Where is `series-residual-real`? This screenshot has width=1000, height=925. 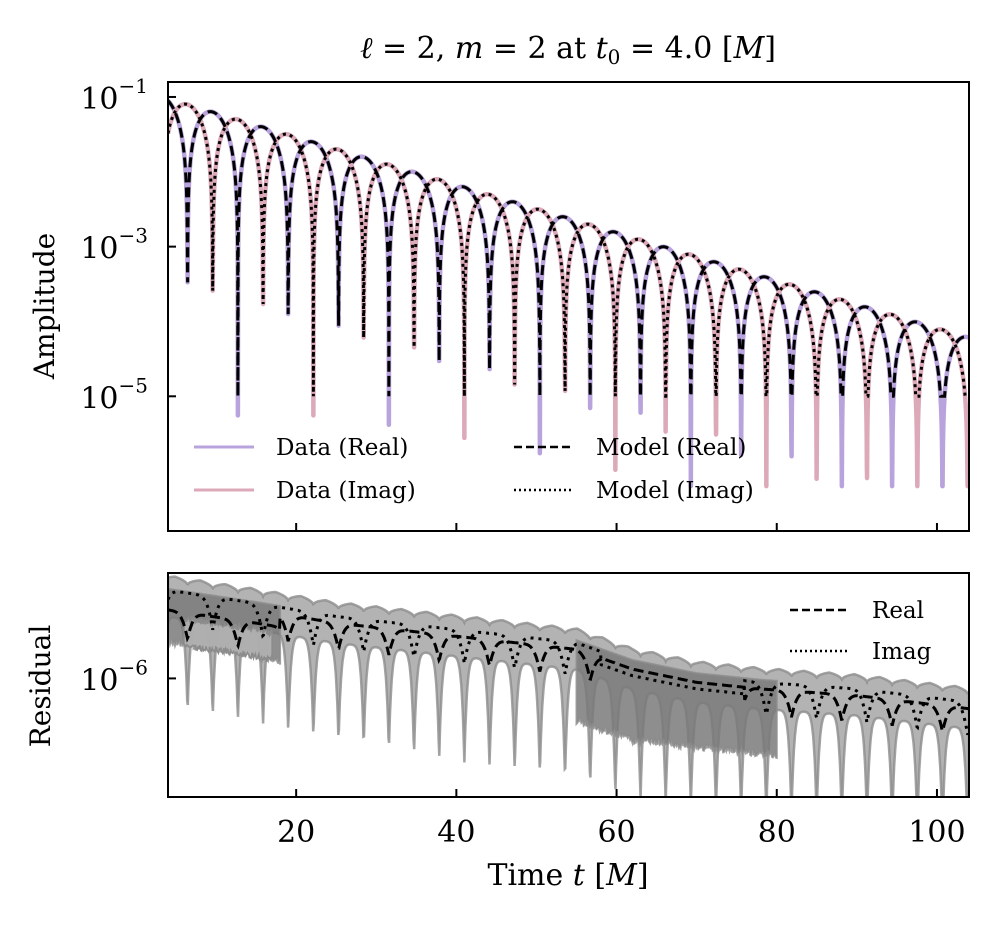 series-residual-real is located at coordinates (568, 672).